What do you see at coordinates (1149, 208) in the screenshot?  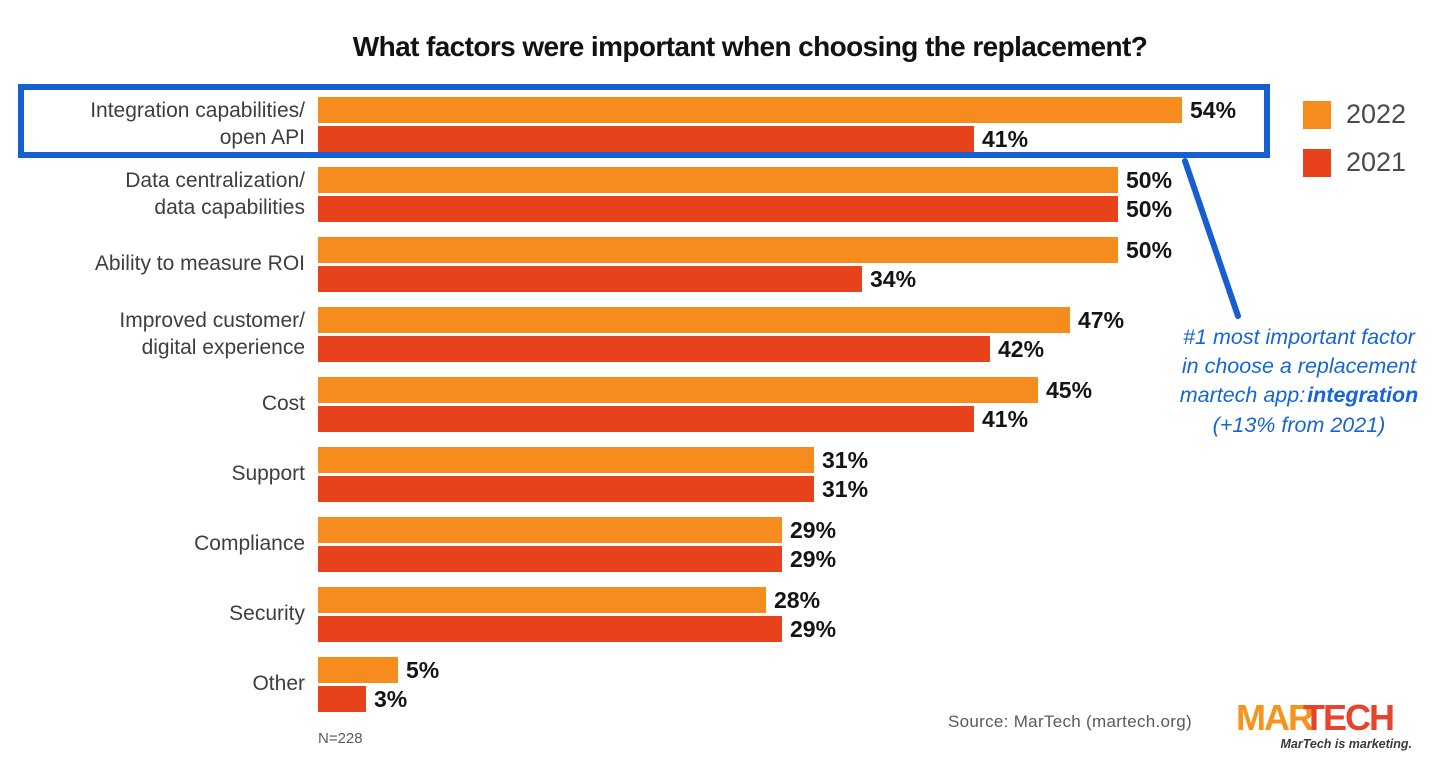 I see `value-label-2021: 50%` at bounding box center [1149, 208].